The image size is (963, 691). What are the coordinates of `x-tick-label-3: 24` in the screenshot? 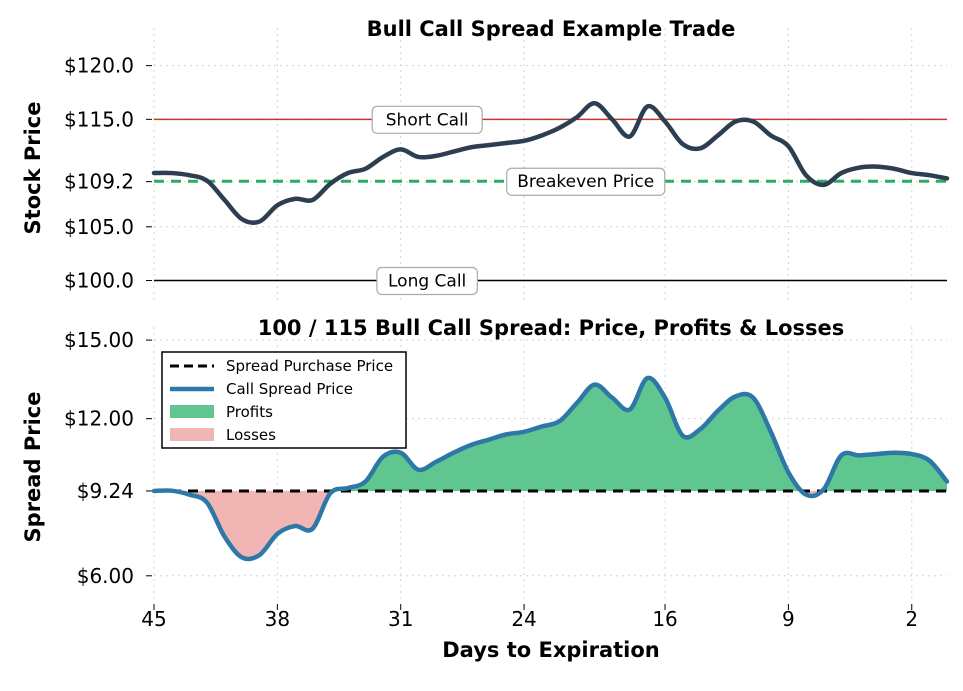 It's located at (523, 619).